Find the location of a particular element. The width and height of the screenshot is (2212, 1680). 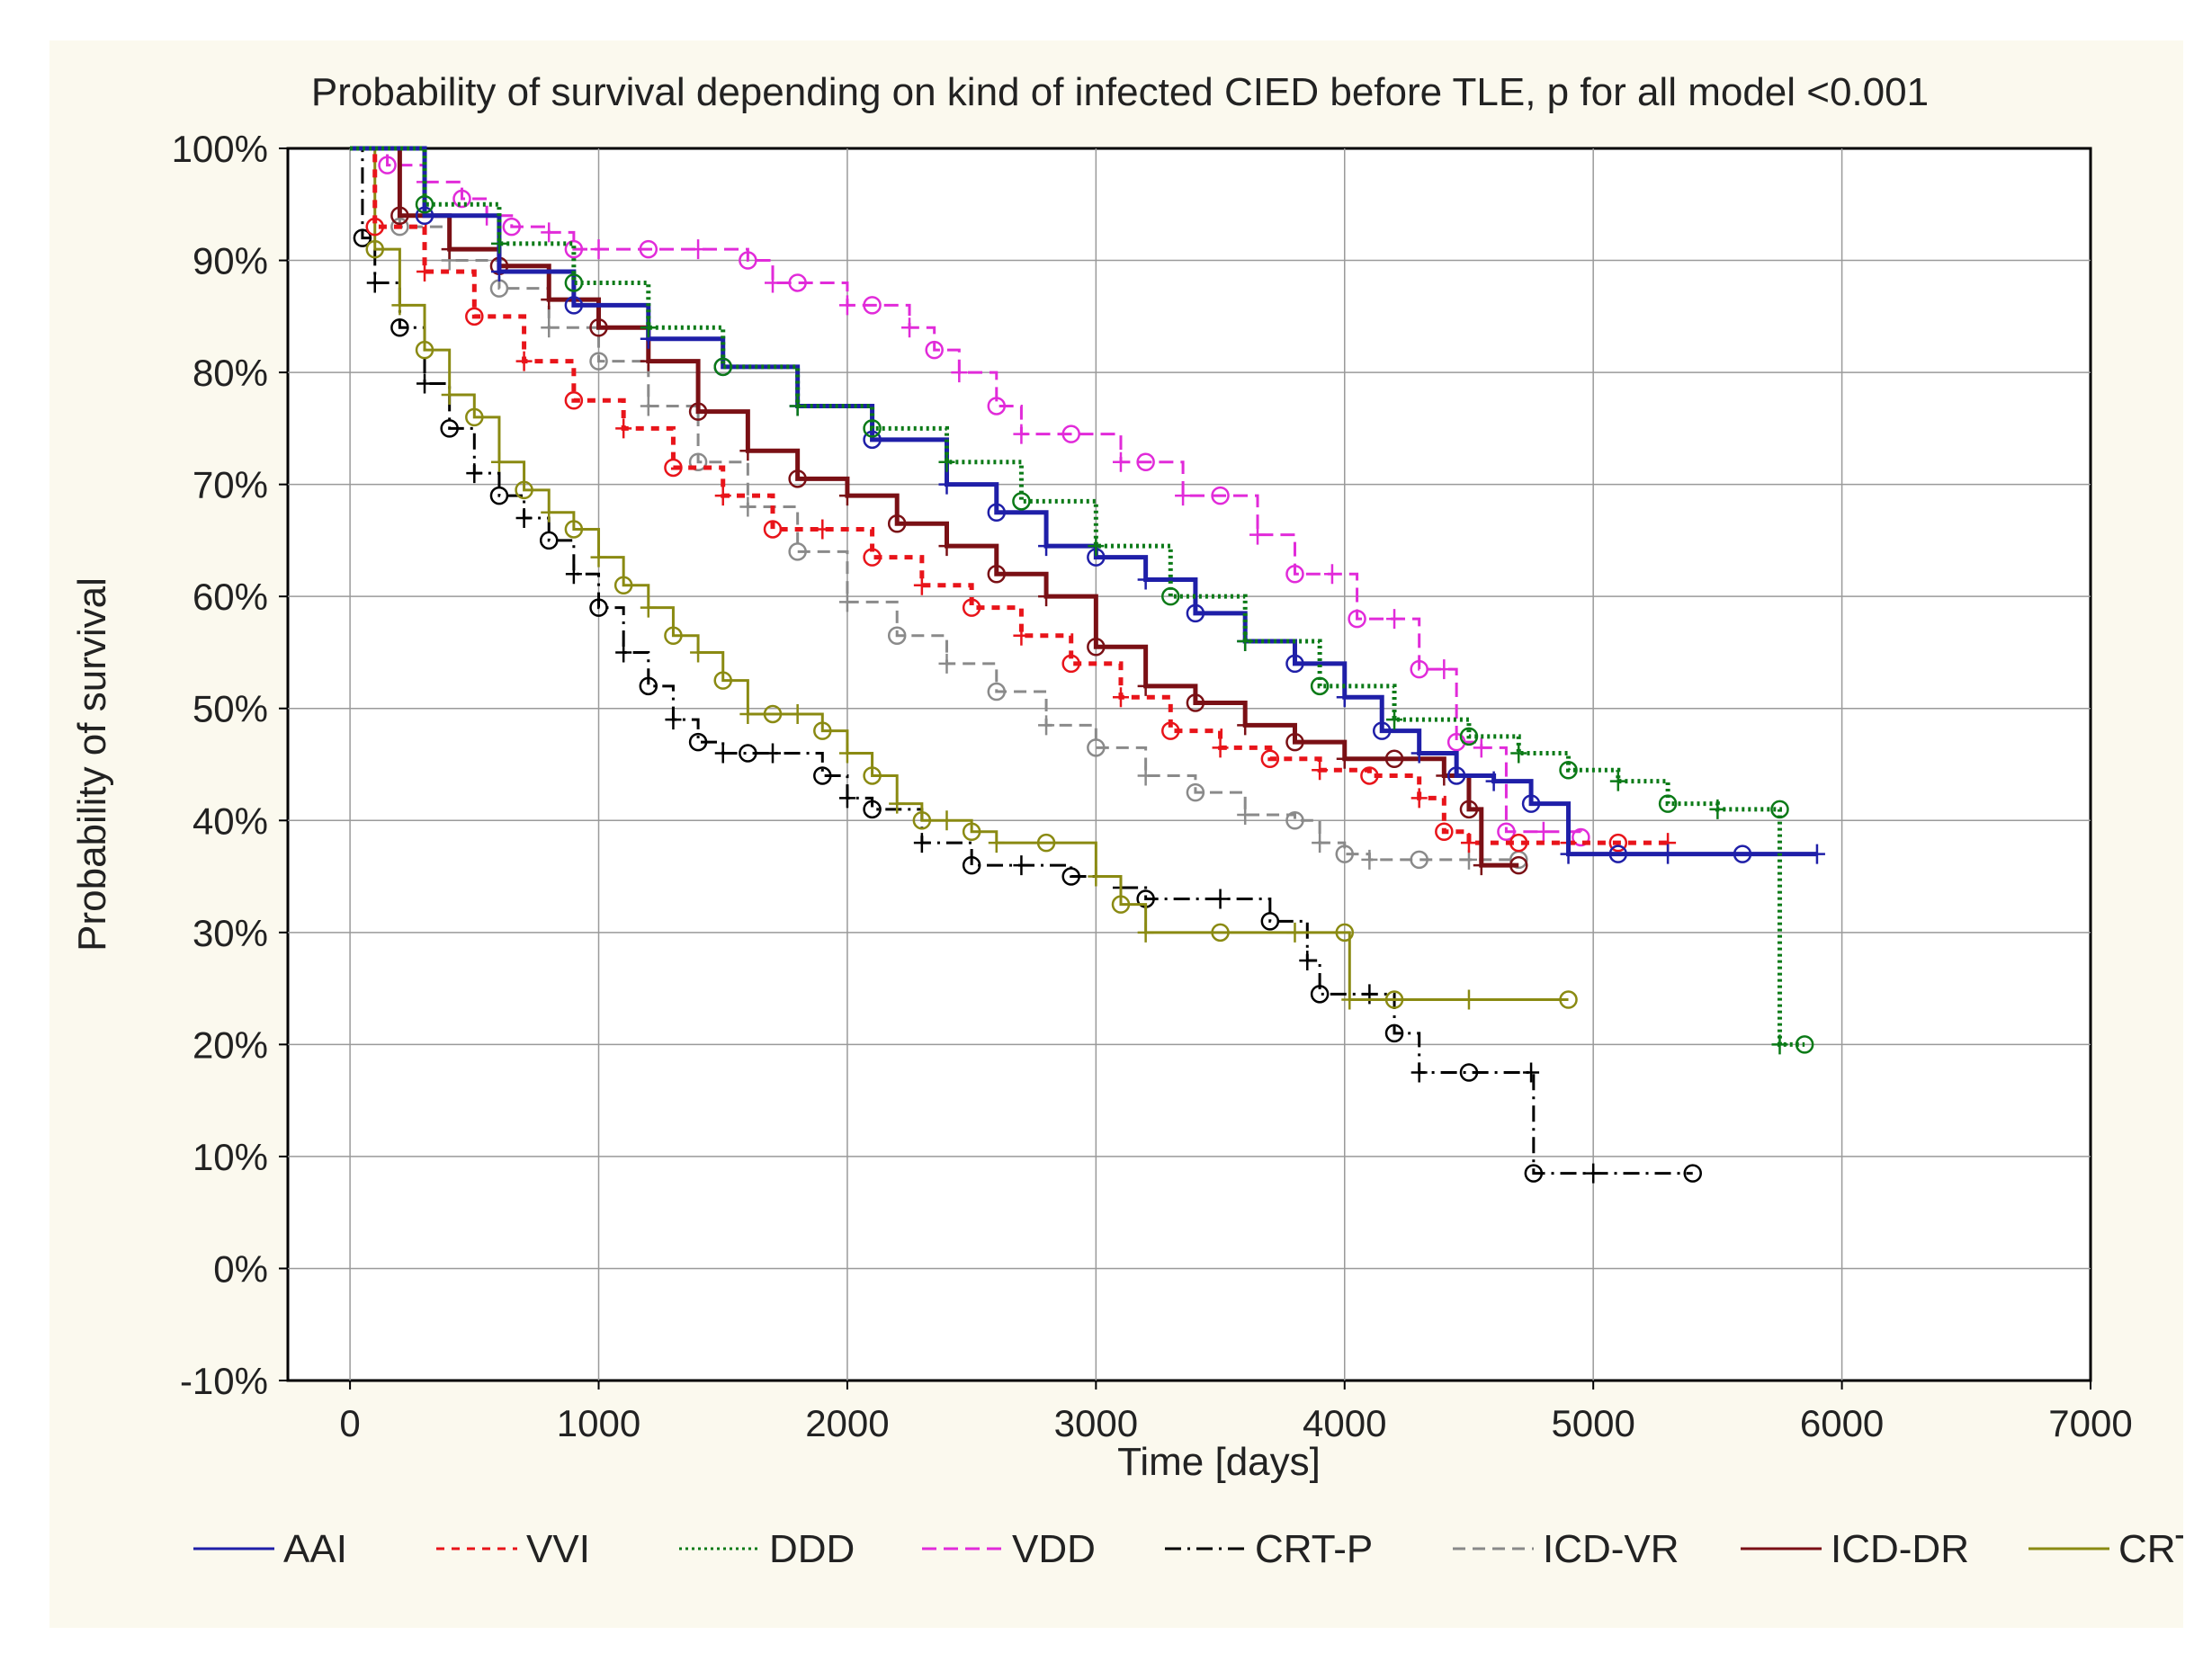

legend-item-crt-p: CRT-P is located at coordinates (1269, 1549).